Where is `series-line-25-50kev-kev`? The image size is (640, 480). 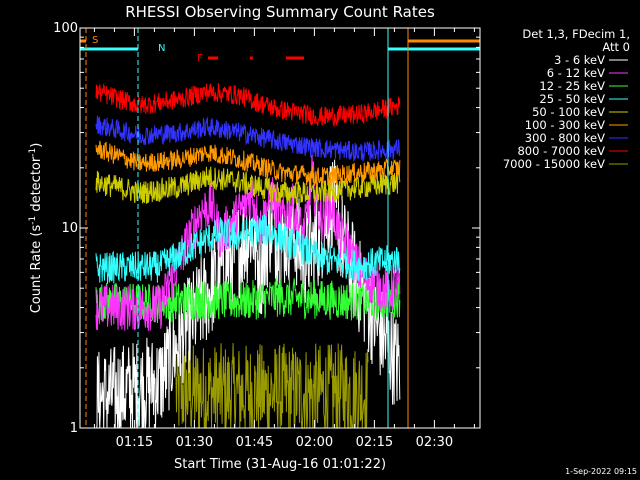
series-line-25-50kev-kev is located at coordinates (248, 249).